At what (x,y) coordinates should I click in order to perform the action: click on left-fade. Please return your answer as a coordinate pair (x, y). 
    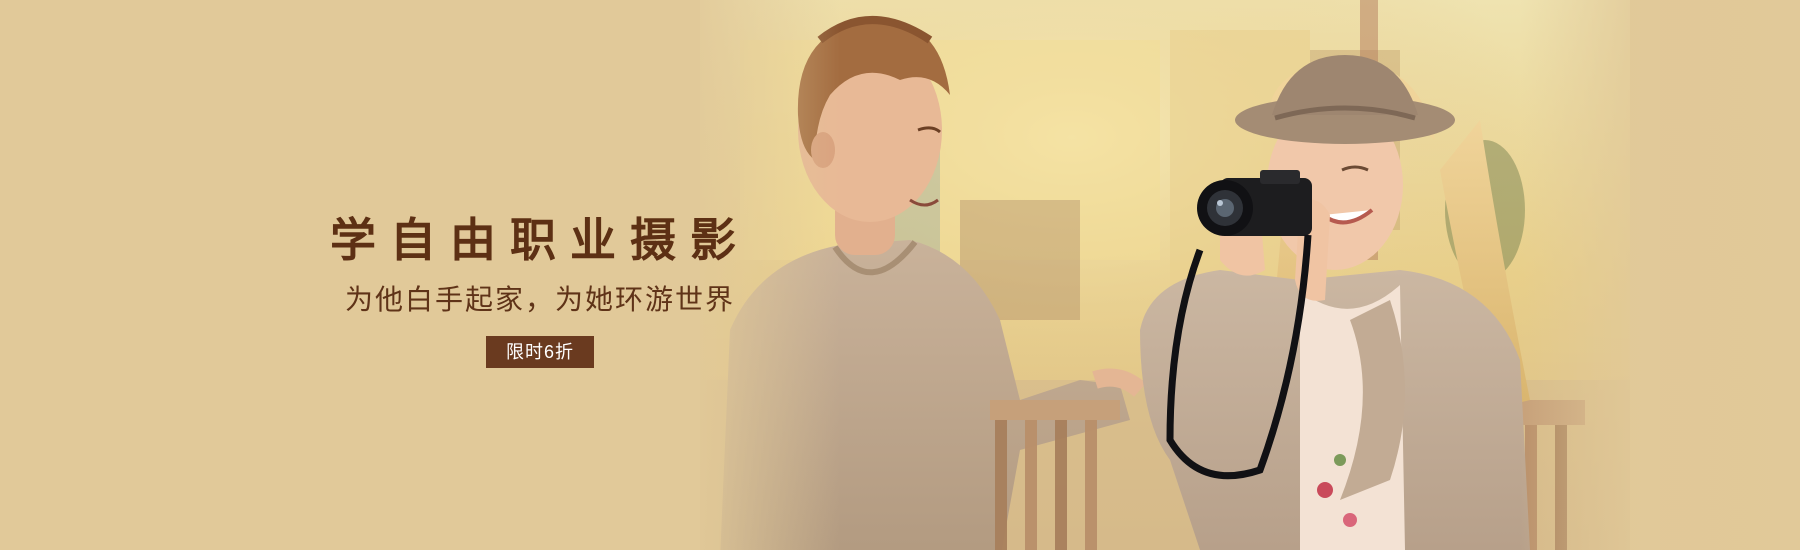
    Looking at the image, I should click on (760, 275).